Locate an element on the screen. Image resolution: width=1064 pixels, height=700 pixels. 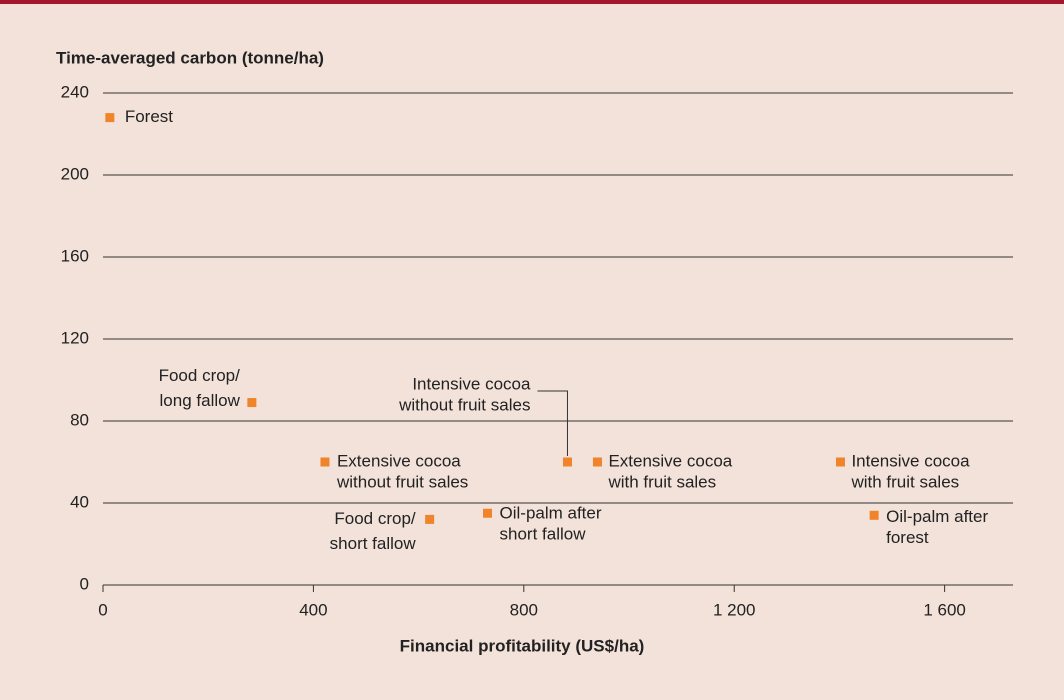
point-label: long fallow is located at coordinates (200, 400).